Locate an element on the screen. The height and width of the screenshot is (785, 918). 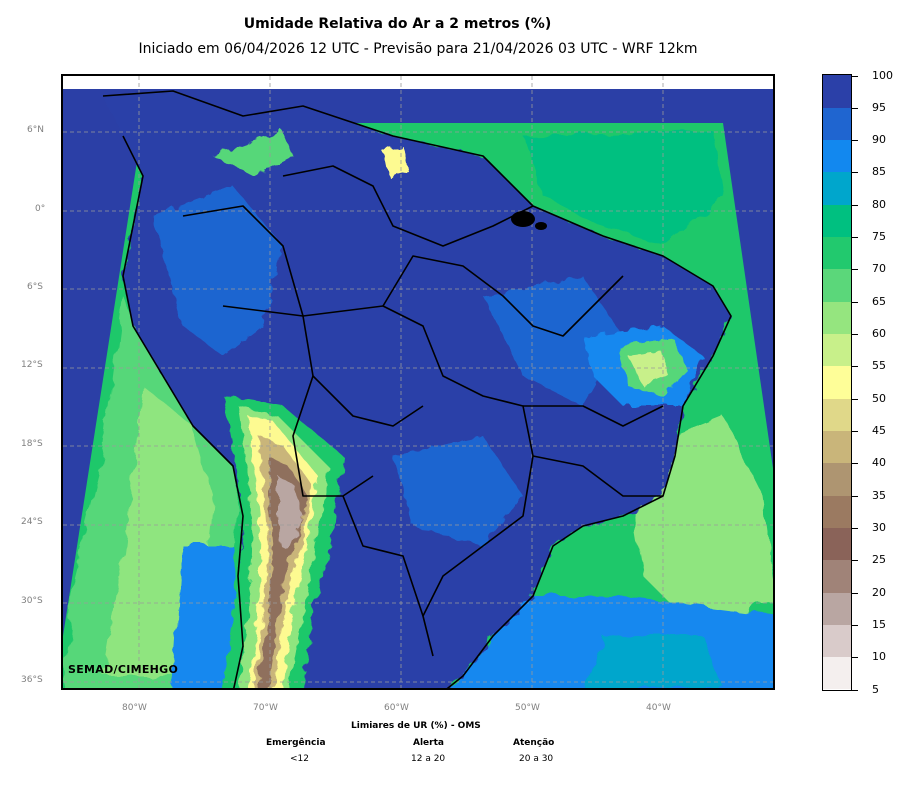
pacific-blue is located at coordinates (205, 617).